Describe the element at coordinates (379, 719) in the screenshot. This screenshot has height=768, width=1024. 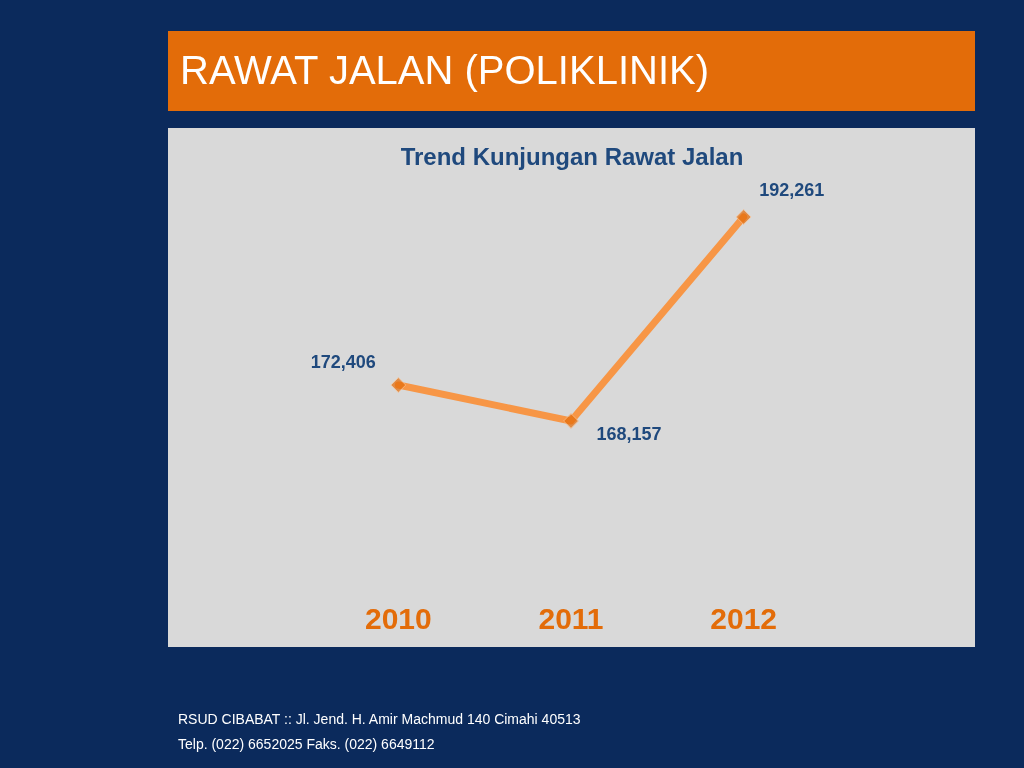
I see `text: RSUD CIBABAT :: Jl. Jend. H. Amir Machmud 140 Cimahi 40513` at that location.